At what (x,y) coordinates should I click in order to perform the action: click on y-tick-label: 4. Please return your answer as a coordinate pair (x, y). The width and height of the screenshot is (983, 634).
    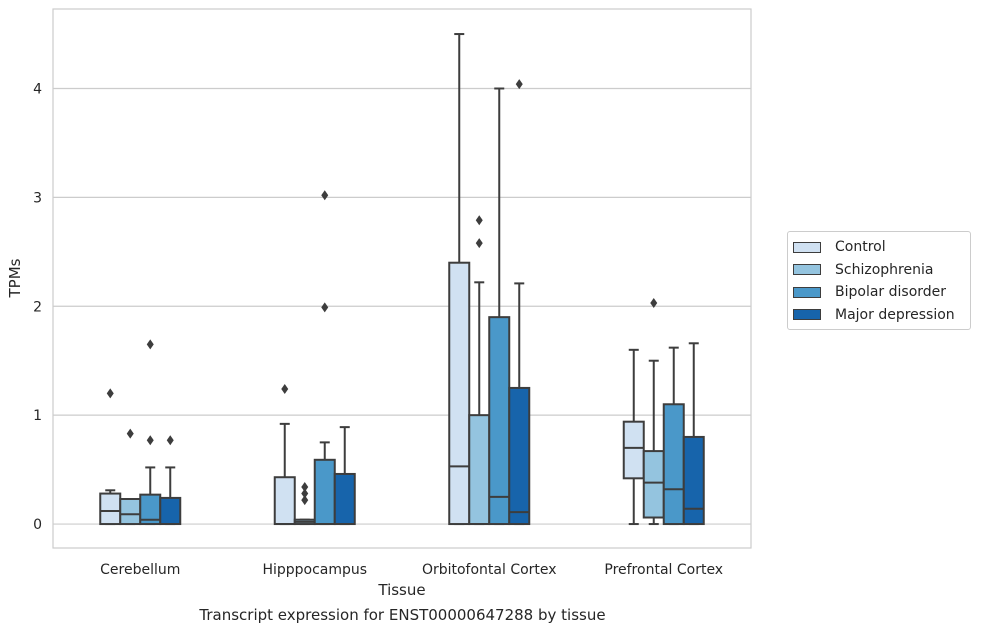
    Looking at the image, I should click on (37, 89).